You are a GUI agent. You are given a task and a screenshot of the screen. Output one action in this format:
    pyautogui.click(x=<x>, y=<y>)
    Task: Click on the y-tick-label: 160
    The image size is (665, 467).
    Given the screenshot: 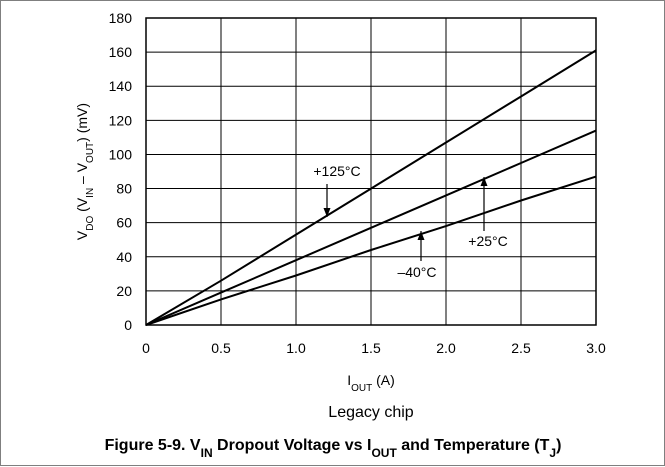 What is the action you would take?
    pyautogui.click(x=121, y=52)
    